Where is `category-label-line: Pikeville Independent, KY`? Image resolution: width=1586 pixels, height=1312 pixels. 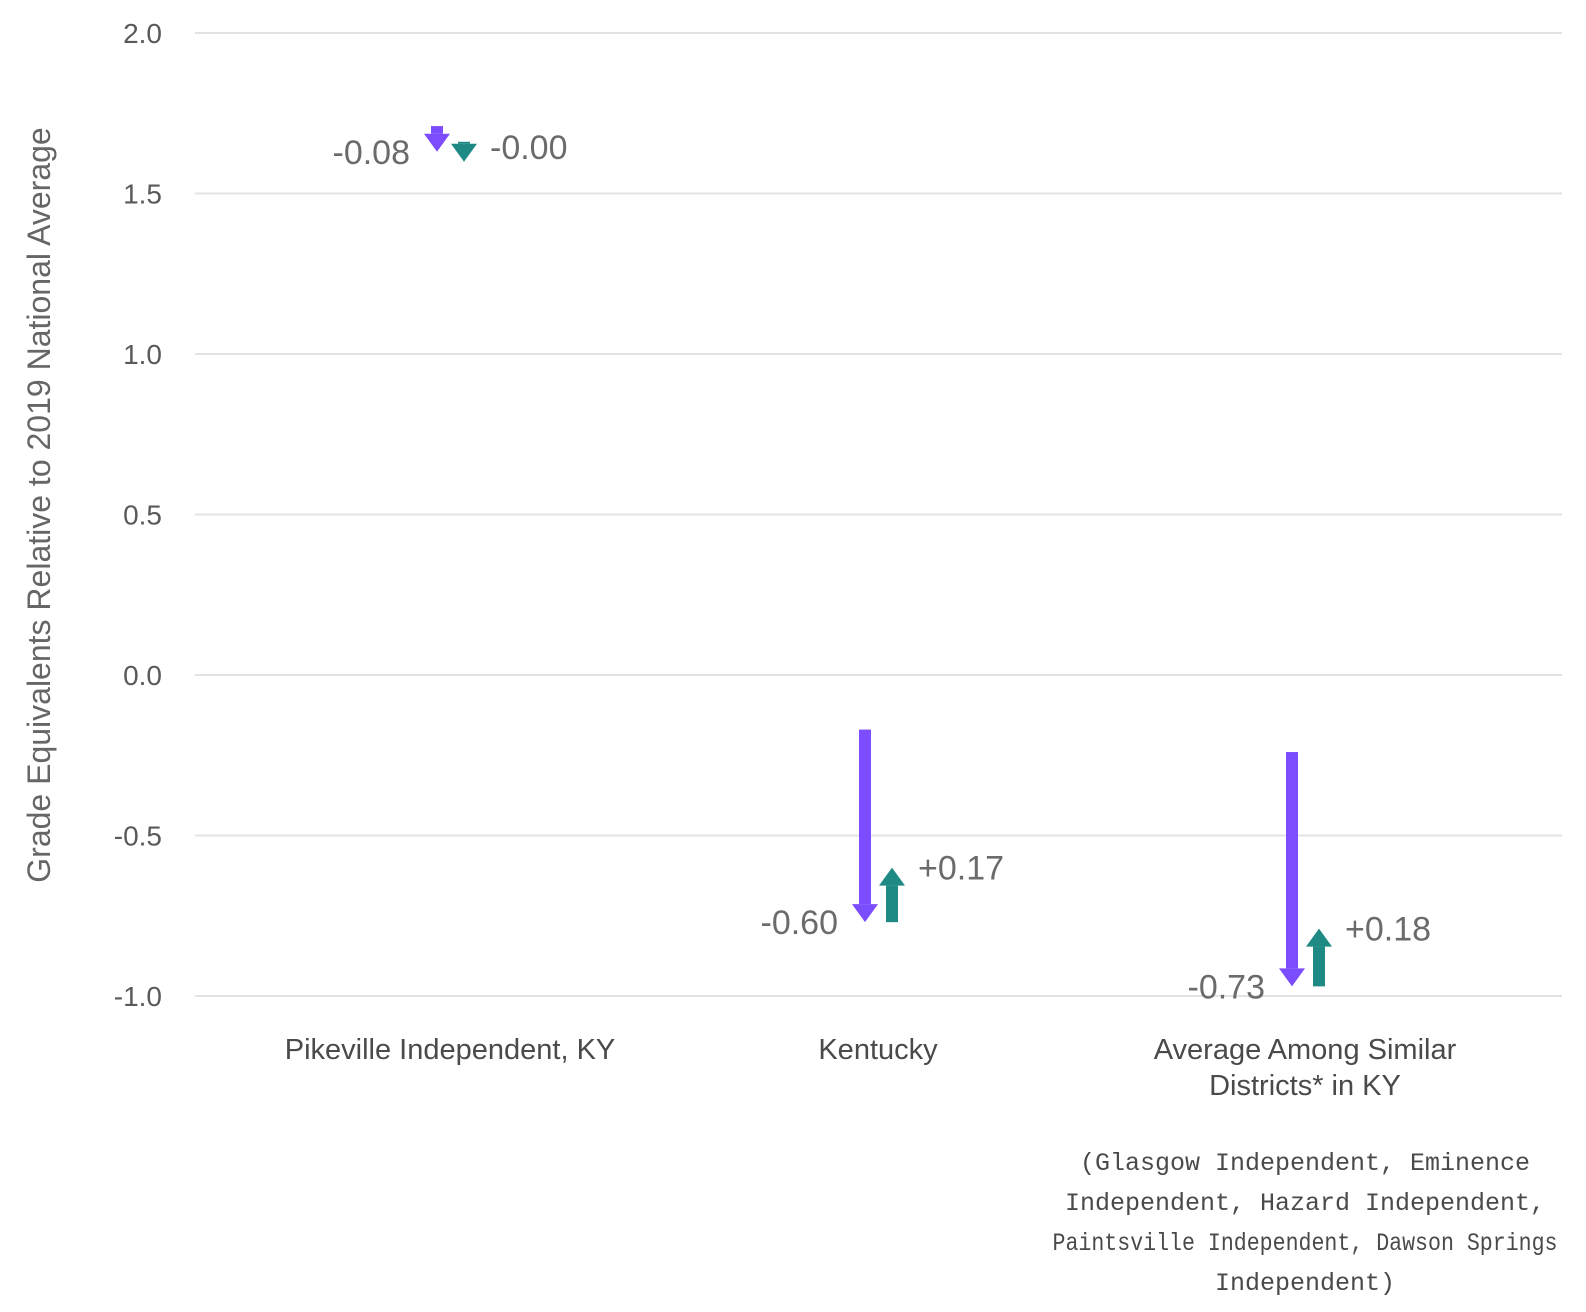 category-label-line: Pikeville Independent, KY is located at coordinates (450, 1050).